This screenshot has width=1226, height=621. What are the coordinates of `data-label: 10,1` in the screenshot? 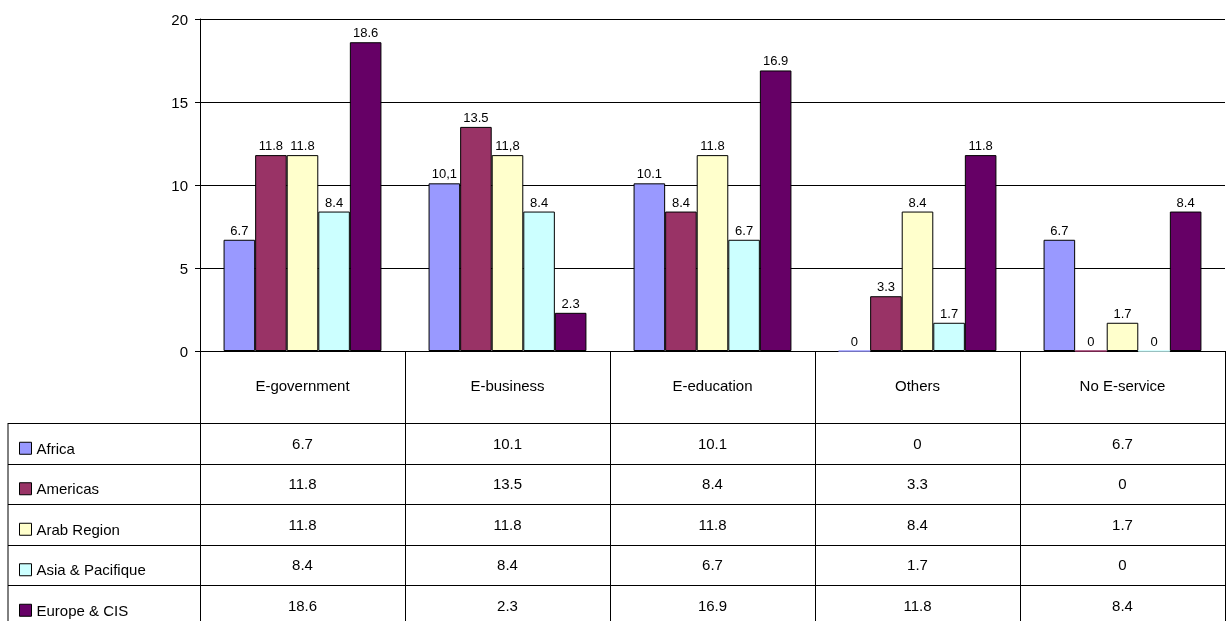 It's located at (444, 174).